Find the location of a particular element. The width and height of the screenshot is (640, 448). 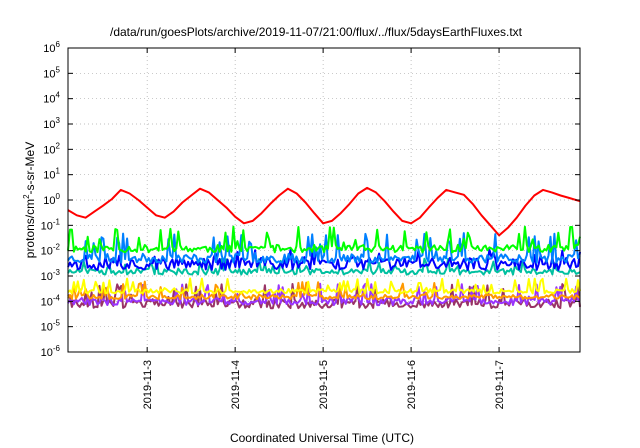

y-axis-label-pre: protons/cm is located at coordinates (30, 228).